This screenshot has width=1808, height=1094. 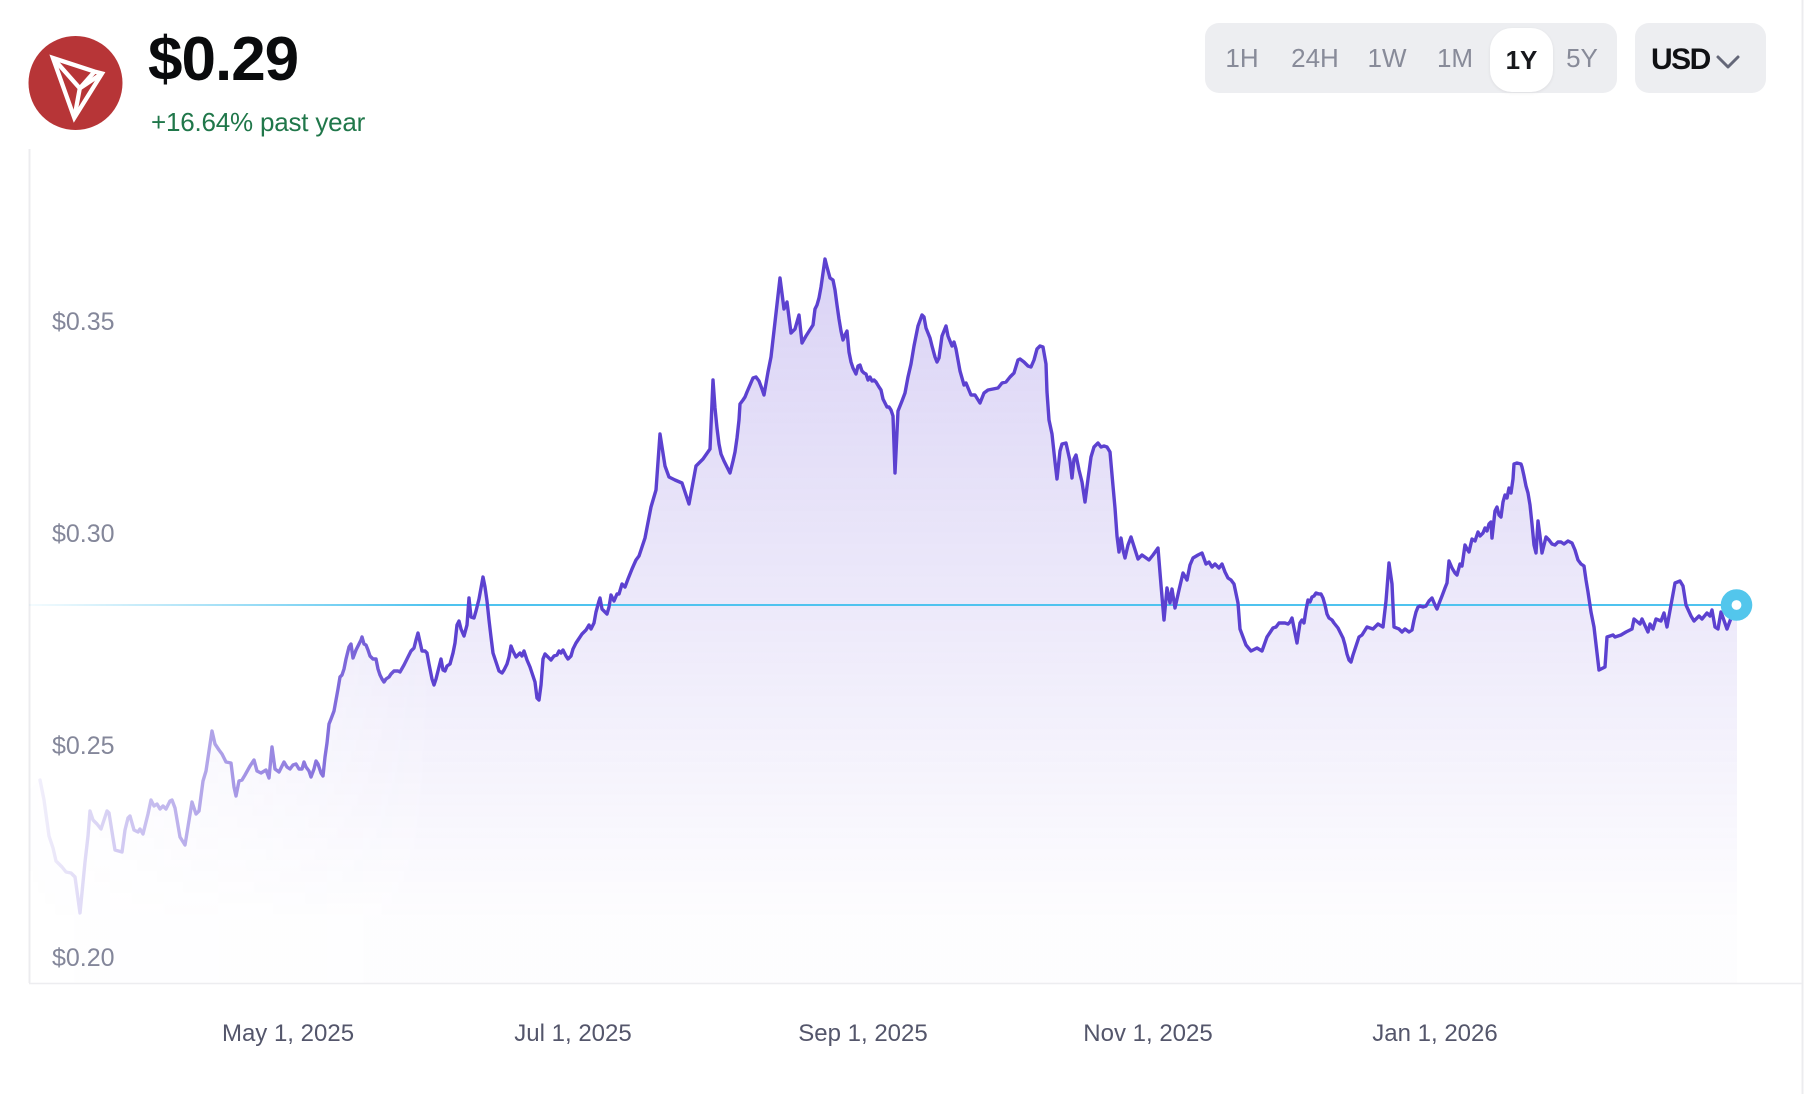 I want to click on svg-text: May 1, 2025, so click(x=288, y=1033).